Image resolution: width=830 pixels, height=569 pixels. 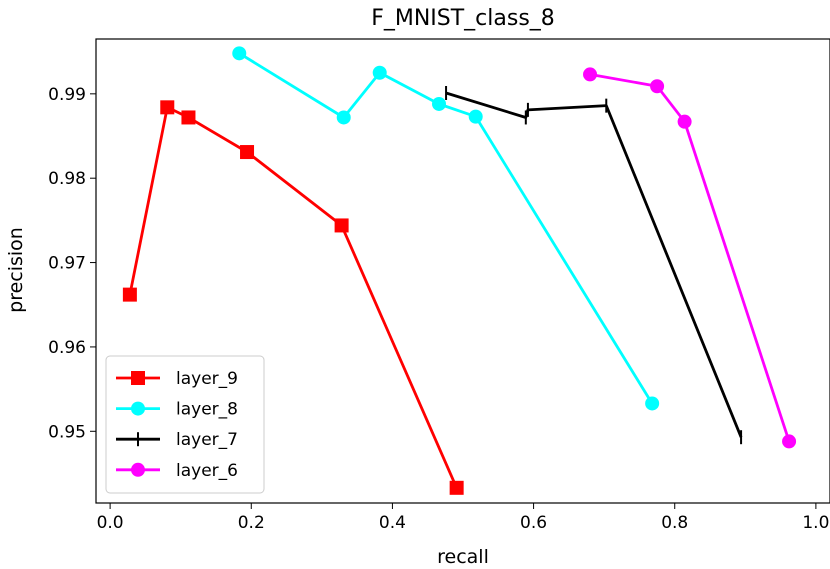 What do you see at coordinates (207, 471) in the screenshot?
I see `legend-label-layer_6: layer_6` at bounding box center [207, 471].